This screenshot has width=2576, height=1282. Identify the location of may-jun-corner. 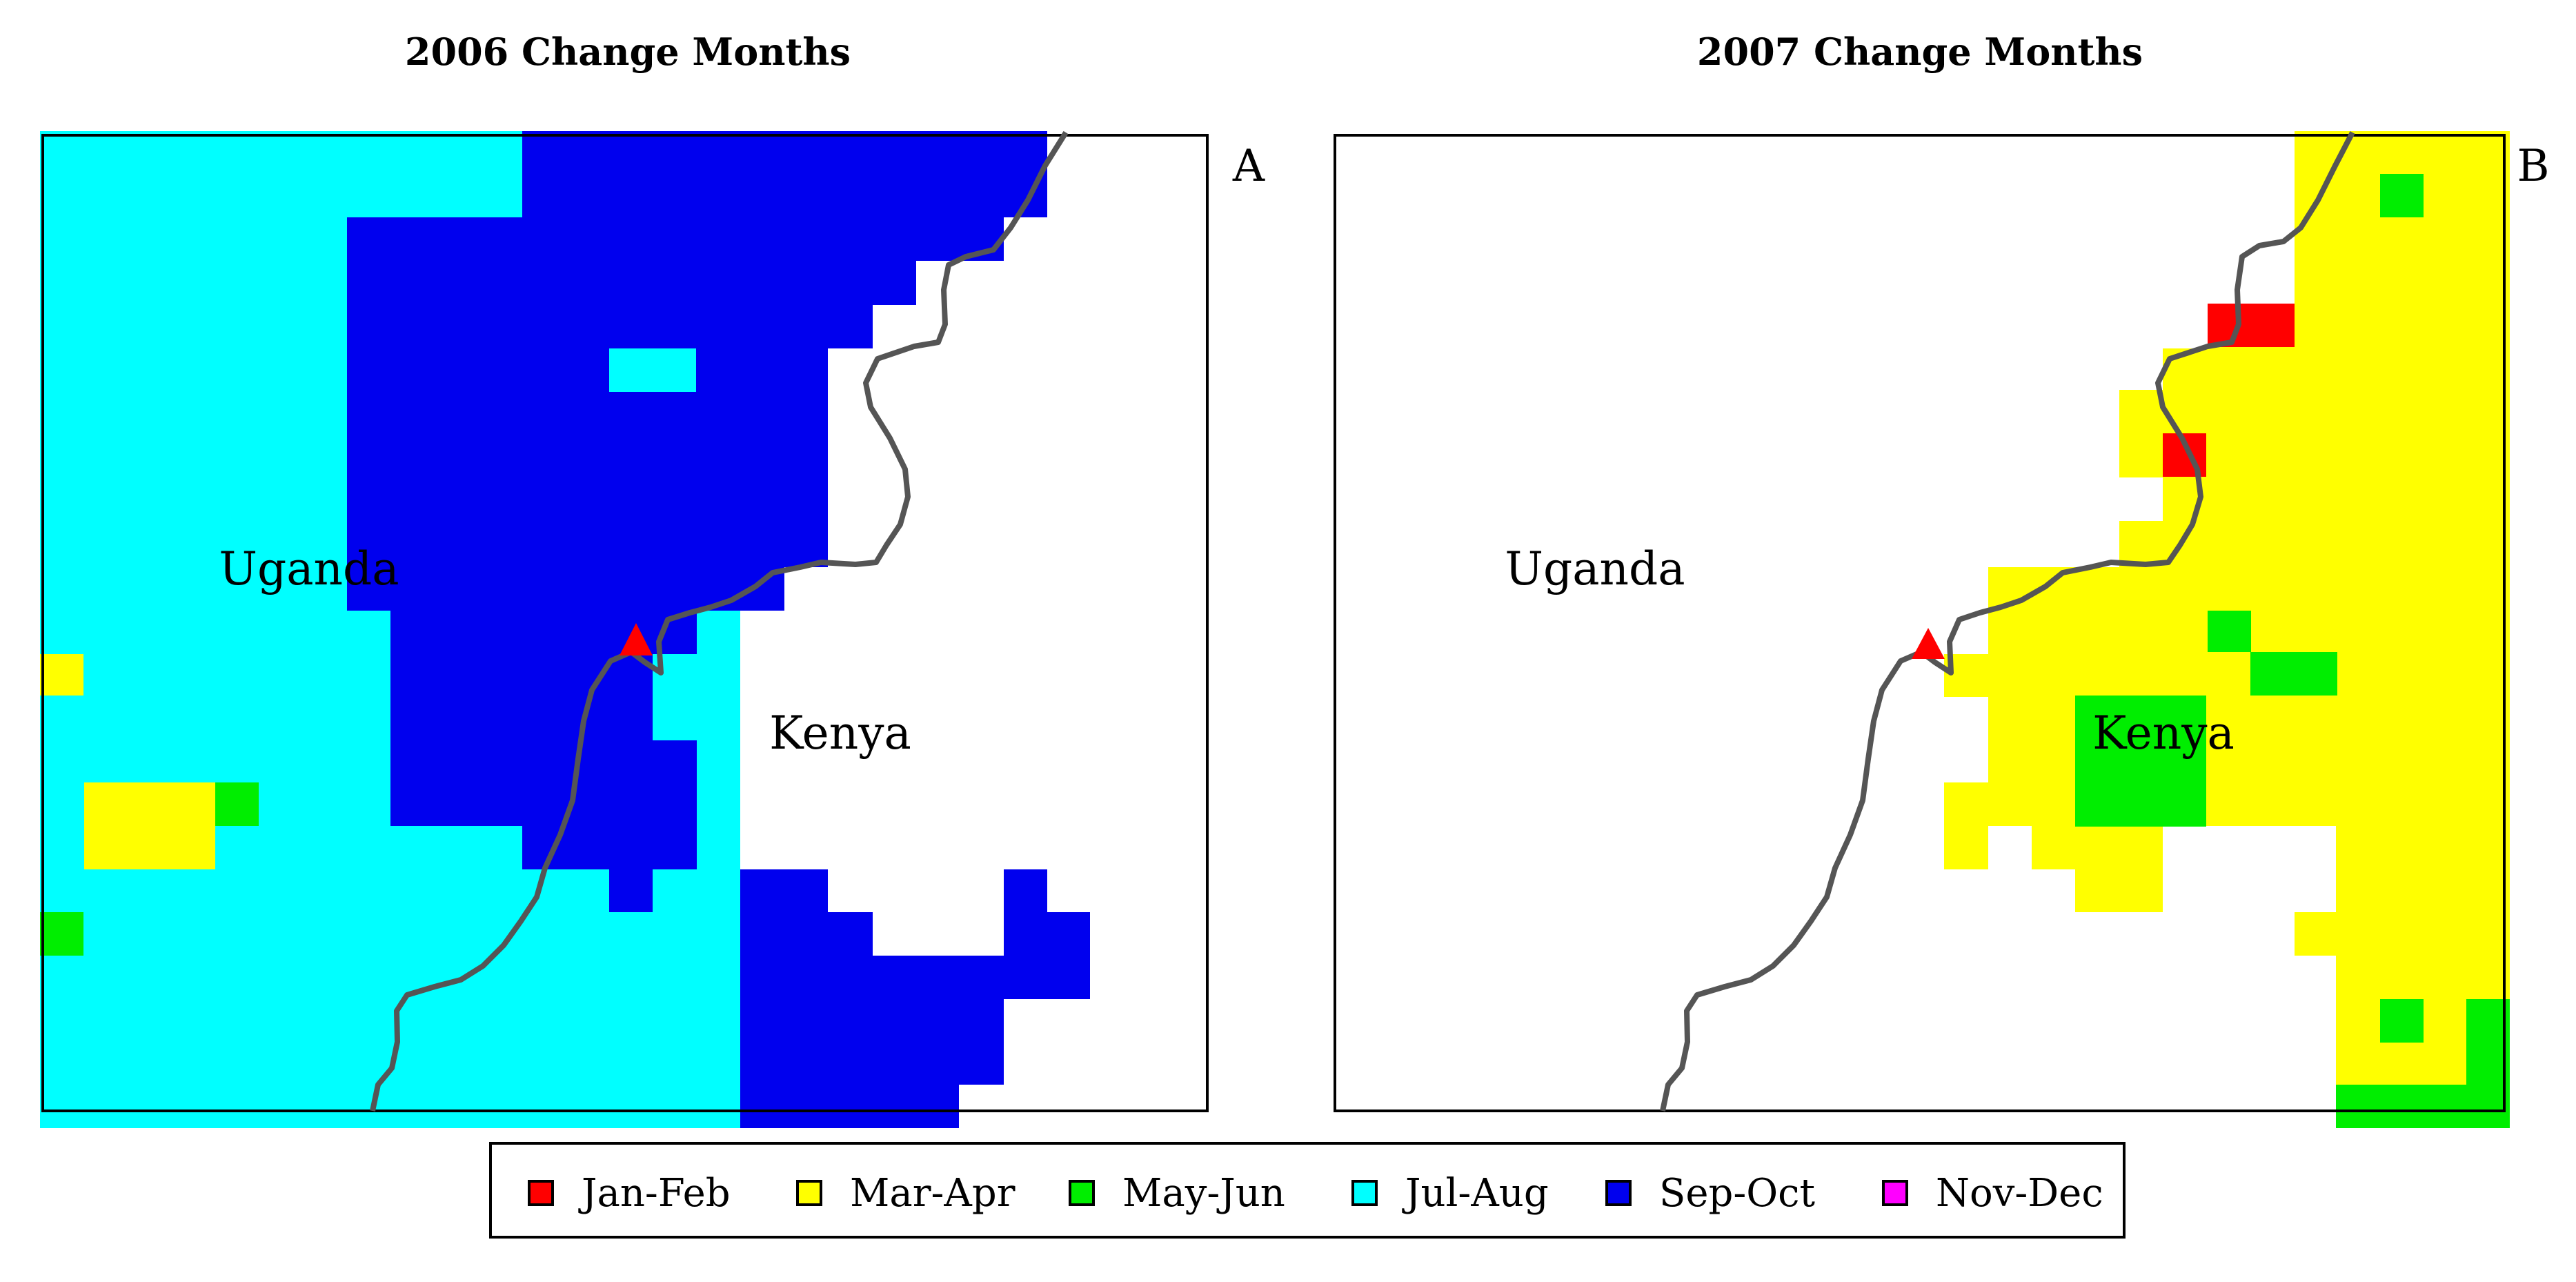
(2423, 1064).